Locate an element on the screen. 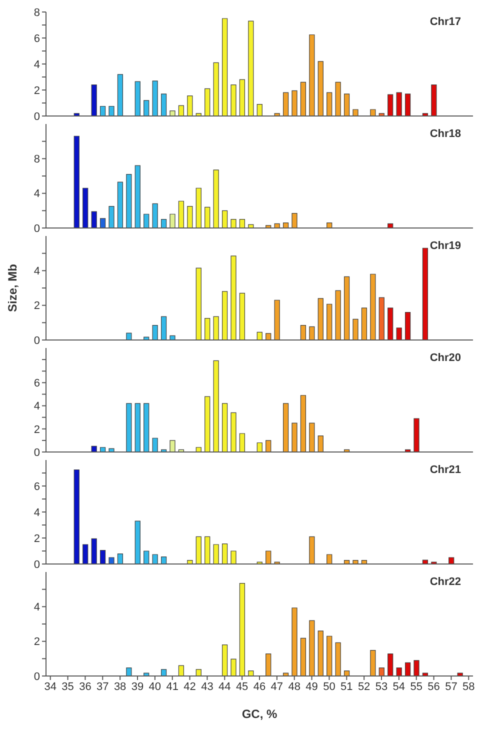 The image size is (503, 744). y-tick-label: 8 is located at coordinates (37, 160).